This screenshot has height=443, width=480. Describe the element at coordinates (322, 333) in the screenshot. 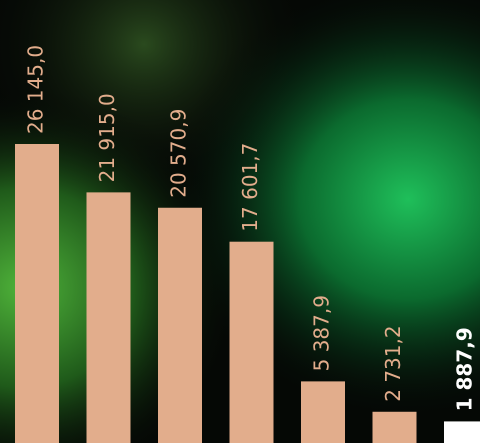

I see `value-label: 5 387,9` at that location.